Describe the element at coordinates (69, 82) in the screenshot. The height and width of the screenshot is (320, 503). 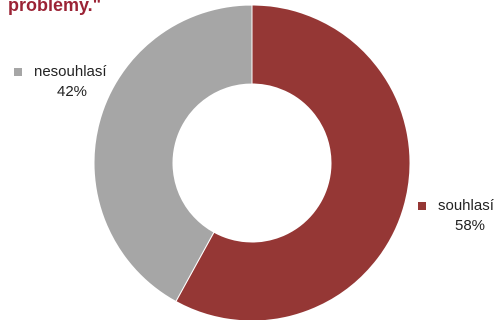
I see `label-nesouhlasi: nesouhlasí 42%` at that location.